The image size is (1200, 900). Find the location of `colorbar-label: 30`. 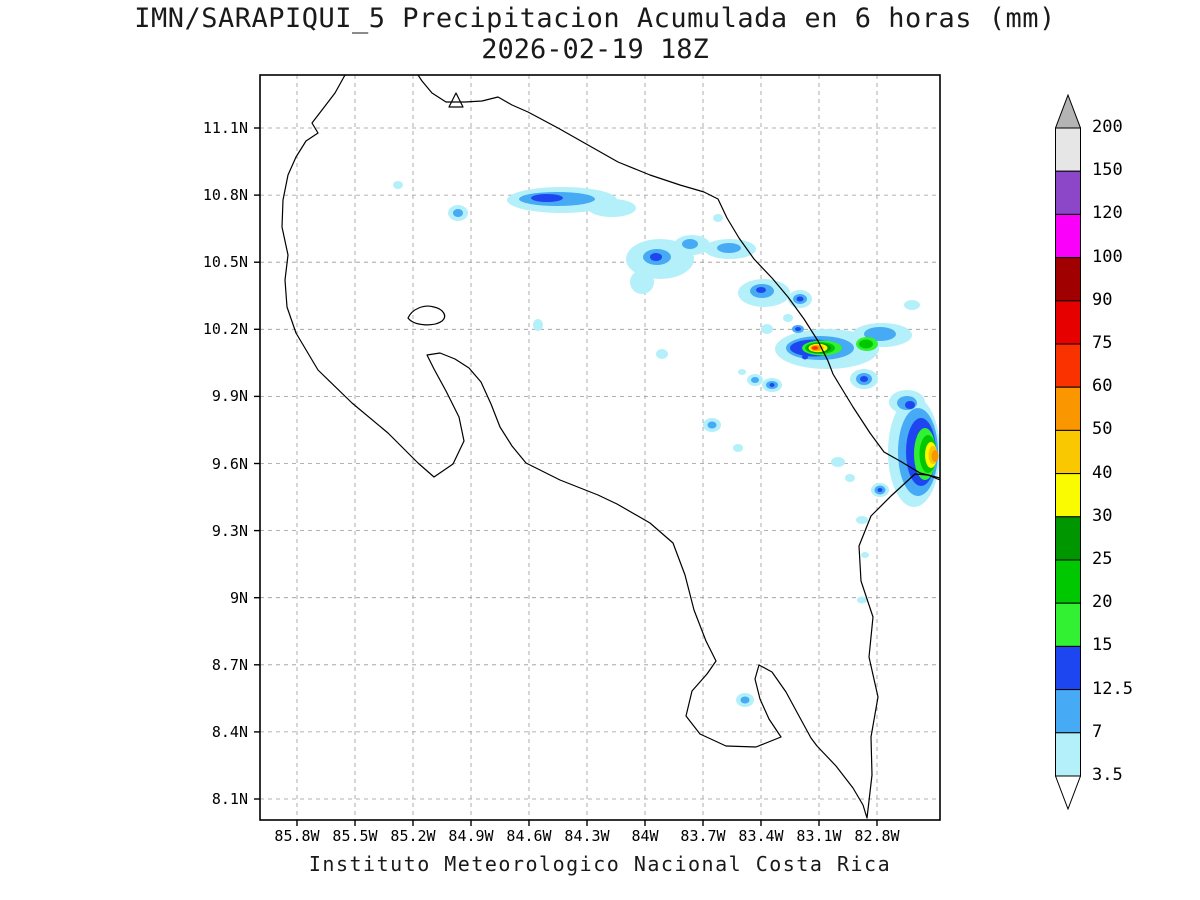

colorbar-label: 30 is located at coordinates (1102, 515).